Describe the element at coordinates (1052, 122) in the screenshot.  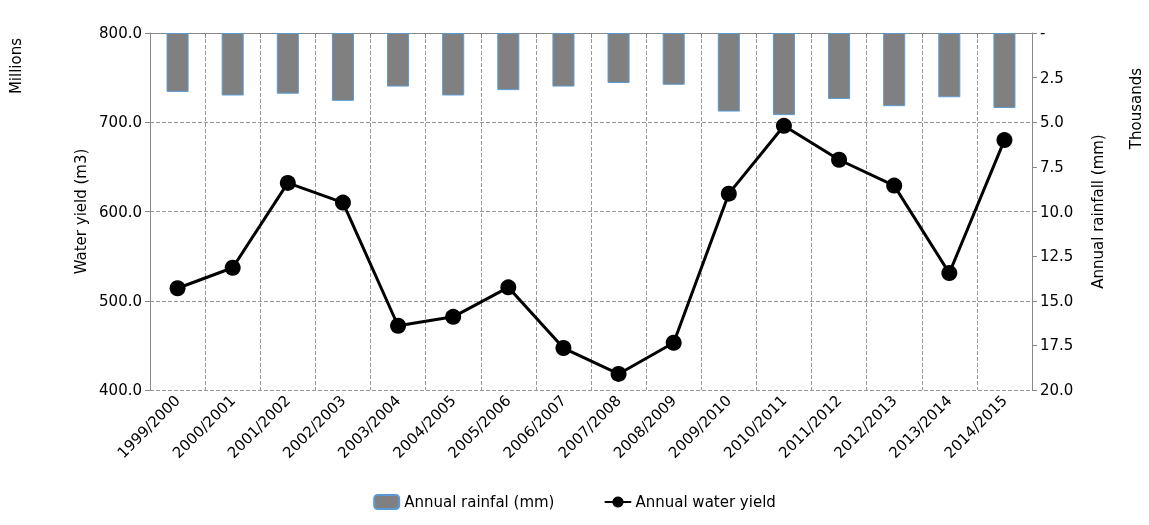
I see `y2-tick-label: 5.0` at that location.